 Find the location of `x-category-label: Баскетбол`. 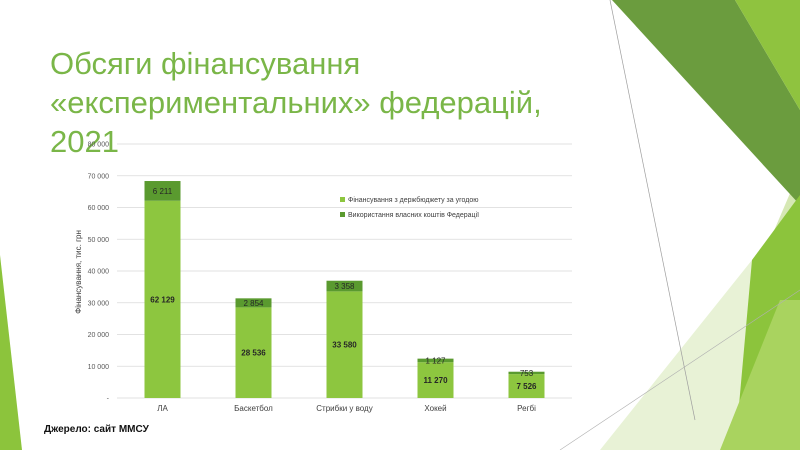

x-category-label: Баскетбол is located at coordinates (253, 408).